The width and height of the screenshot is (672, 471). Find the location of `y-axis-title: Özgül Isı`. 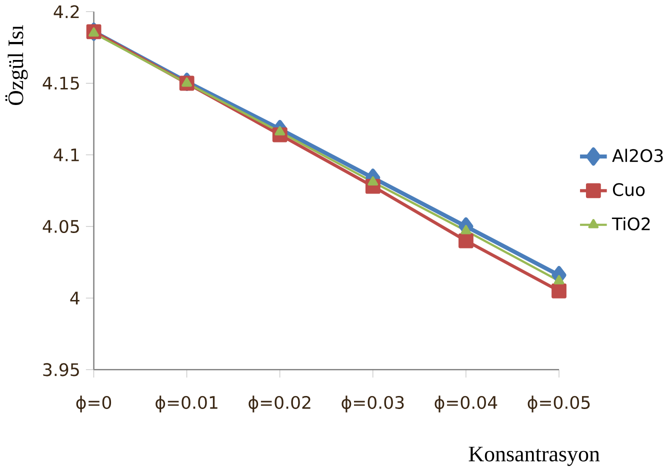

y-axis-title: Özgül Isı is located at coordinates (16, 65).